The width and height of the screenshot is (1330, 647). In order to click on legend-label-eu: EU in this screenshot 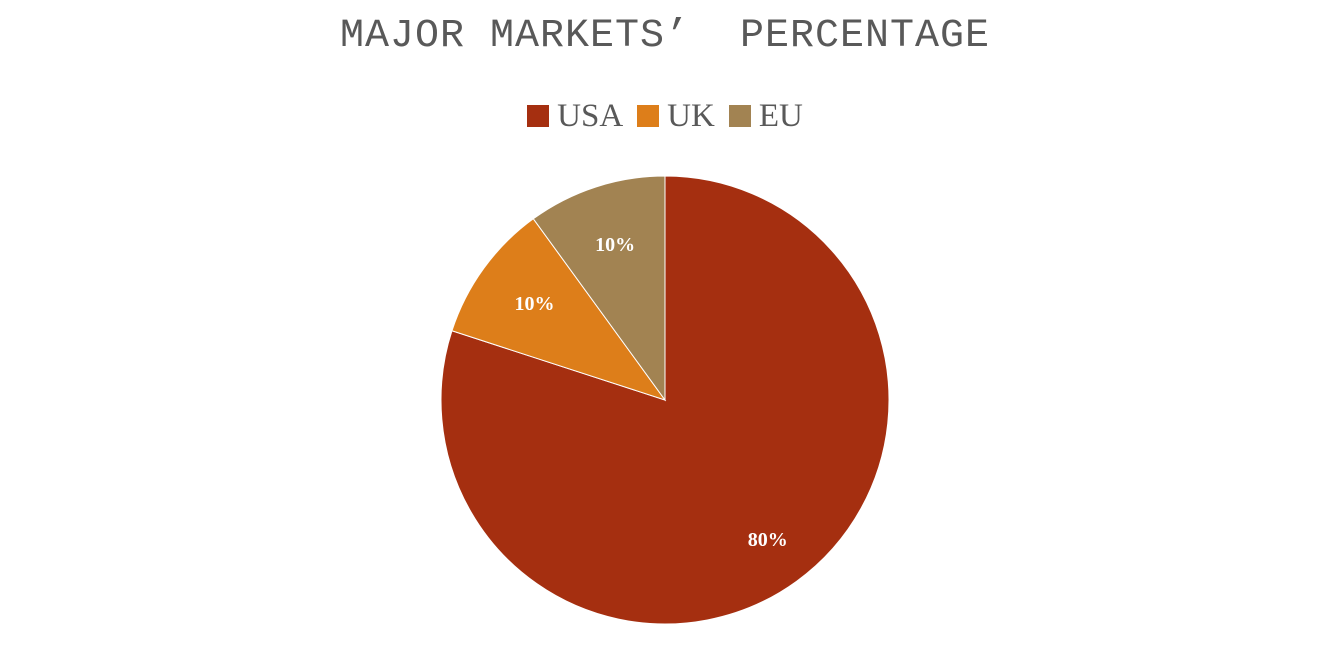, I will do `click(780, 116)`.